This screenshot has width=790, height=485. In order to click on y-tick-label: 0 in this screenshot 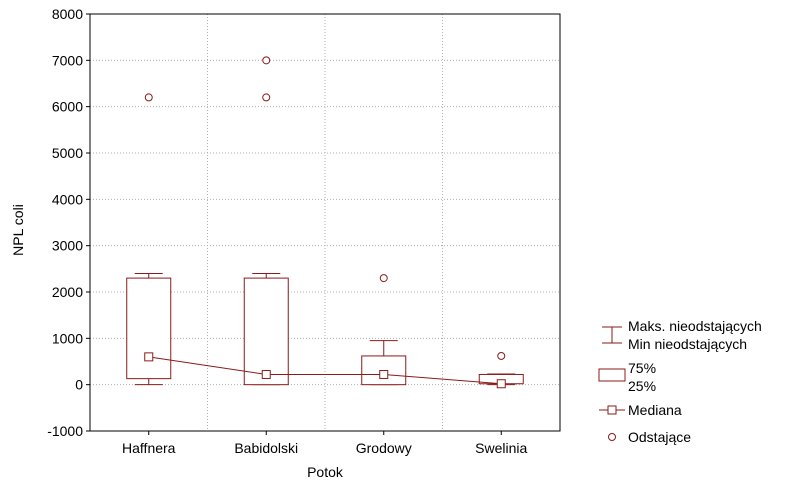, I will do `click(79, 385)`.